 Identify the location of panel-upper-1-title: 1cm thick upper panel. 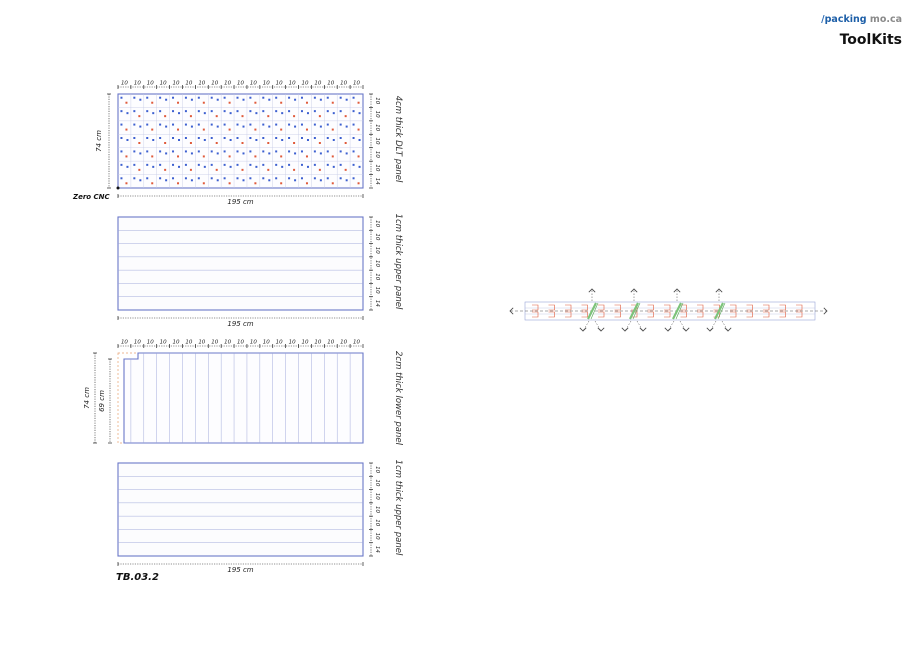
(398, 262).